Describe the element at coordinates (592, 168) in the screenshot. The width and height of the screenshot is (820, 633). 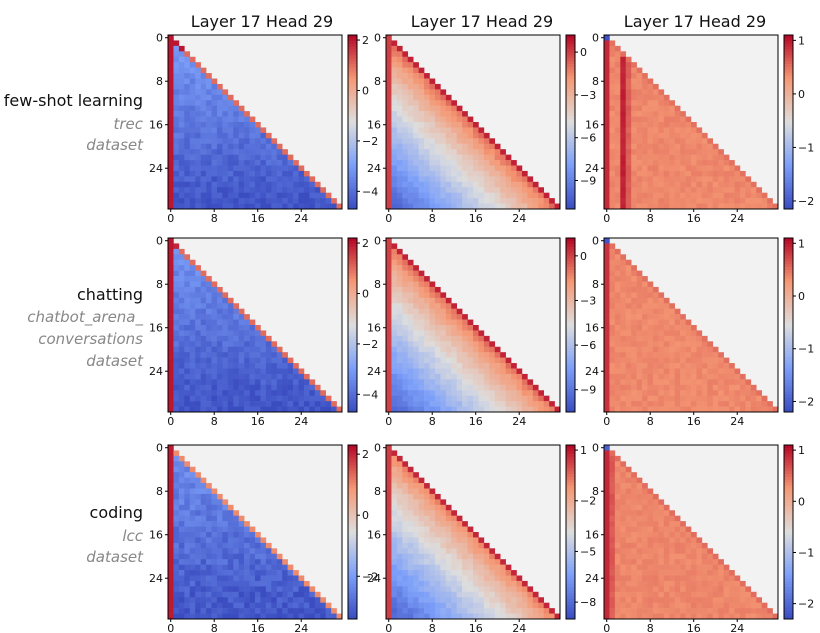
I see `y-tick-label: 24` at that location.